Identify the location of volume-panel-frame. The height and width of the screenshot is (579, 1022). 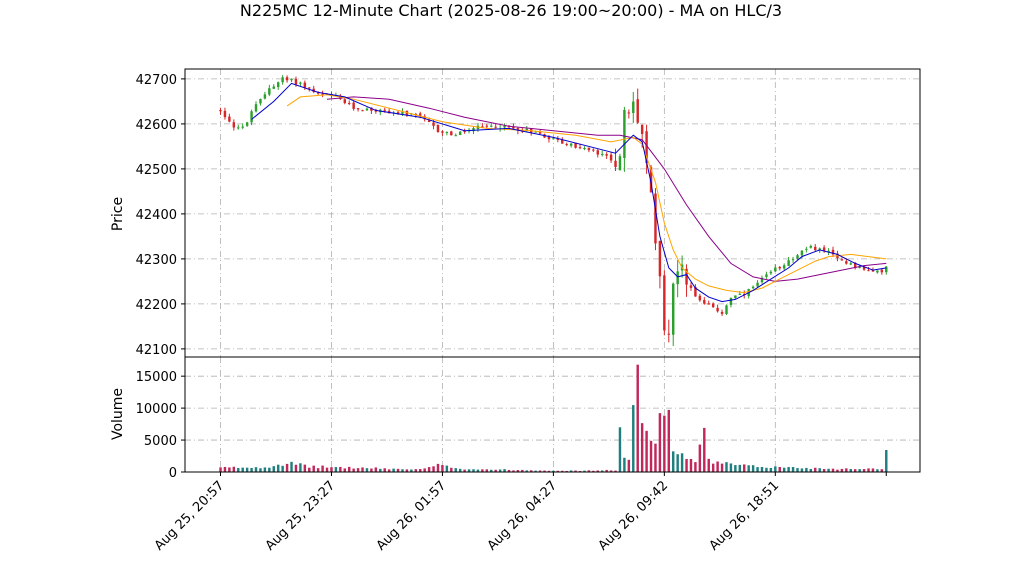
(552, 414).